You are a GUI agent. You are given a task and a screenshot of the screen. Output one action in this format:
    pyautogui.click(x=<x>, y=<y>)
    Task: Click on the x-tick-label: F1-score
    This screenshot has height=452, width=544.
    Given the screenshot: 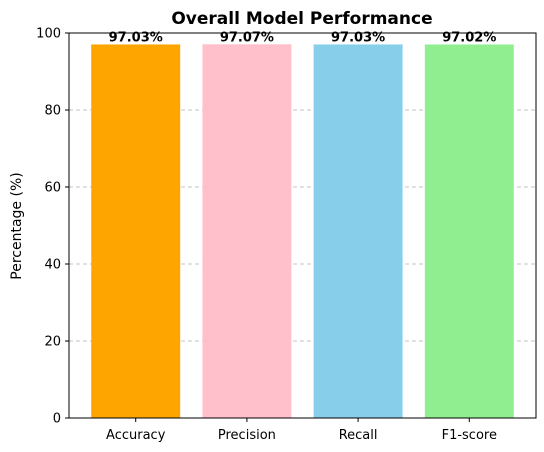 What is the action you would take?
    pyautogui.click(x=469, y=435)
    